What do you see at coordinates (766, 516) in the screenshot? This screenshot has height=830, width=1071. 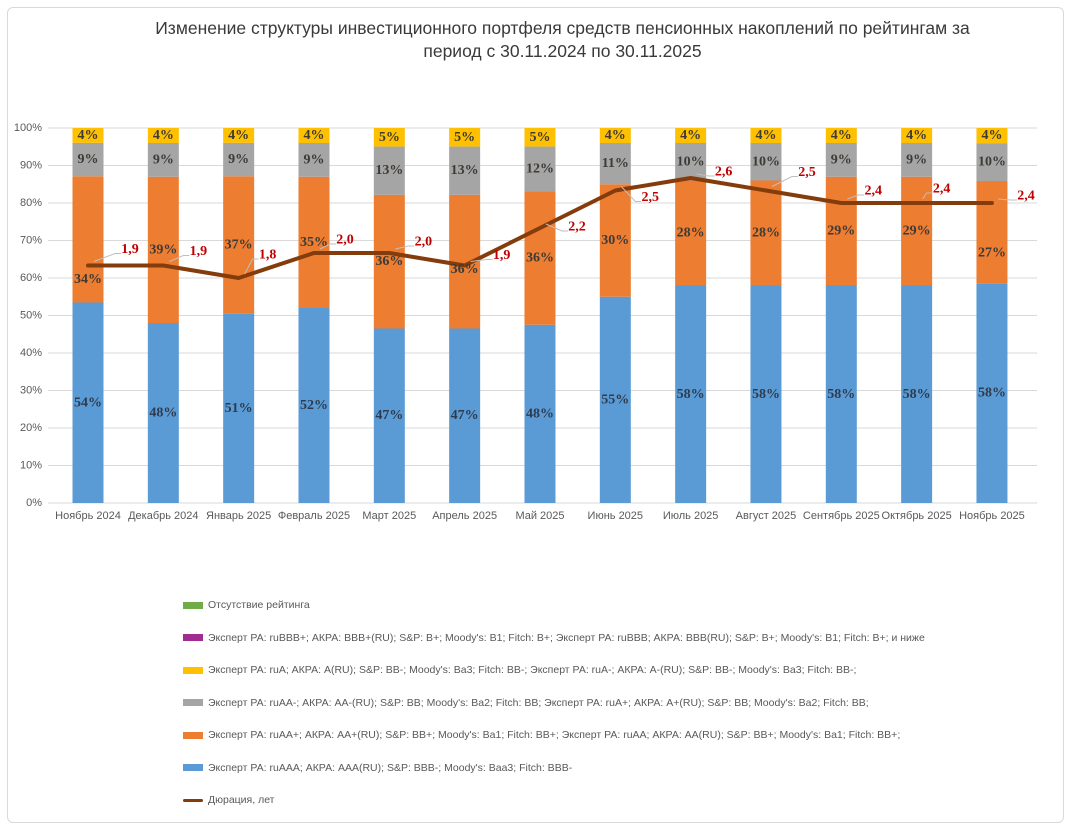 I see `x-axis-label: Август 2025` at bounding box center [766, 516].